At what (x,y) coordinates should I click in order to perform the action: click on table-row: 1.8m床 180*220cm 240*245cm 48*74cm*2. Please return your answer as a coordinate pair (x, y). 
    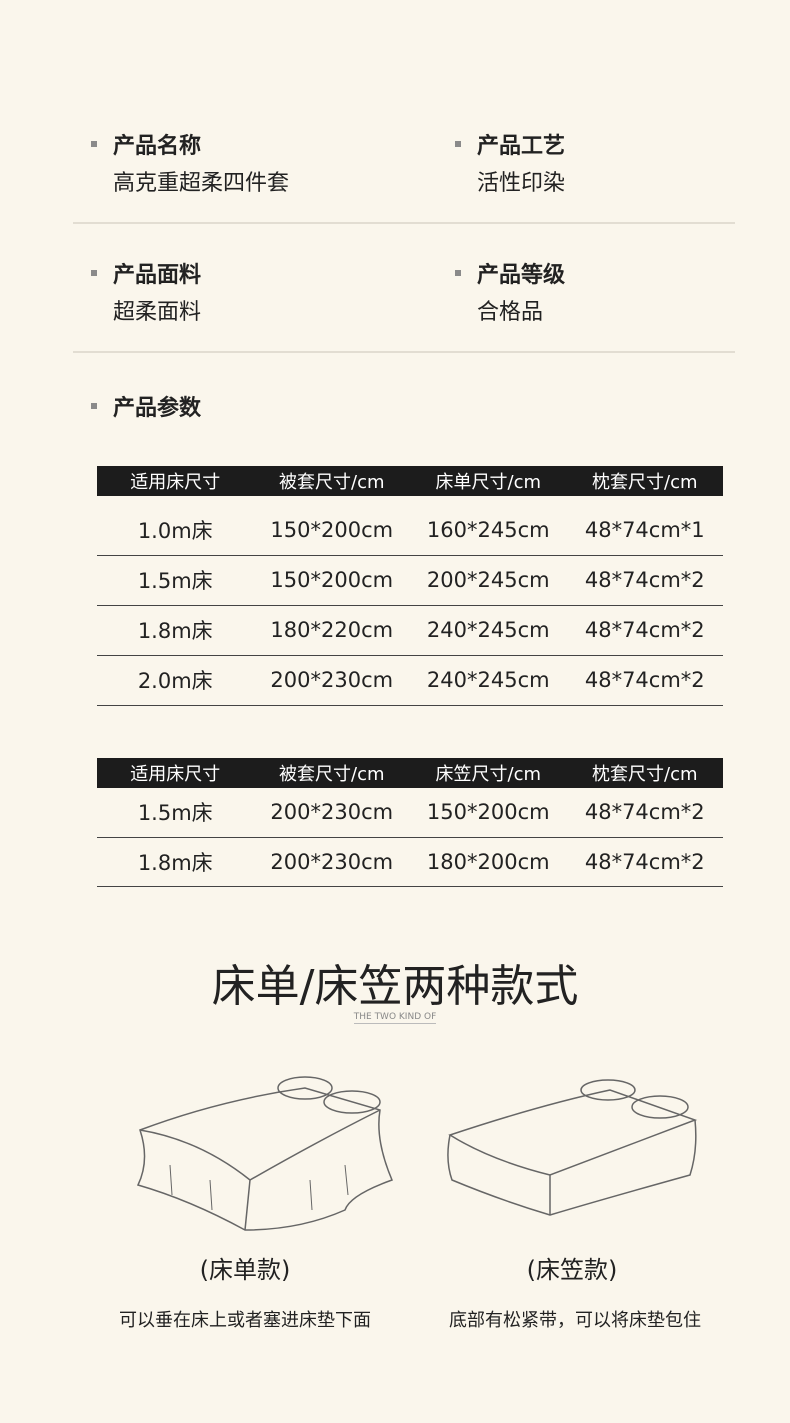
    Looking at the image, I should click on (410, 630).